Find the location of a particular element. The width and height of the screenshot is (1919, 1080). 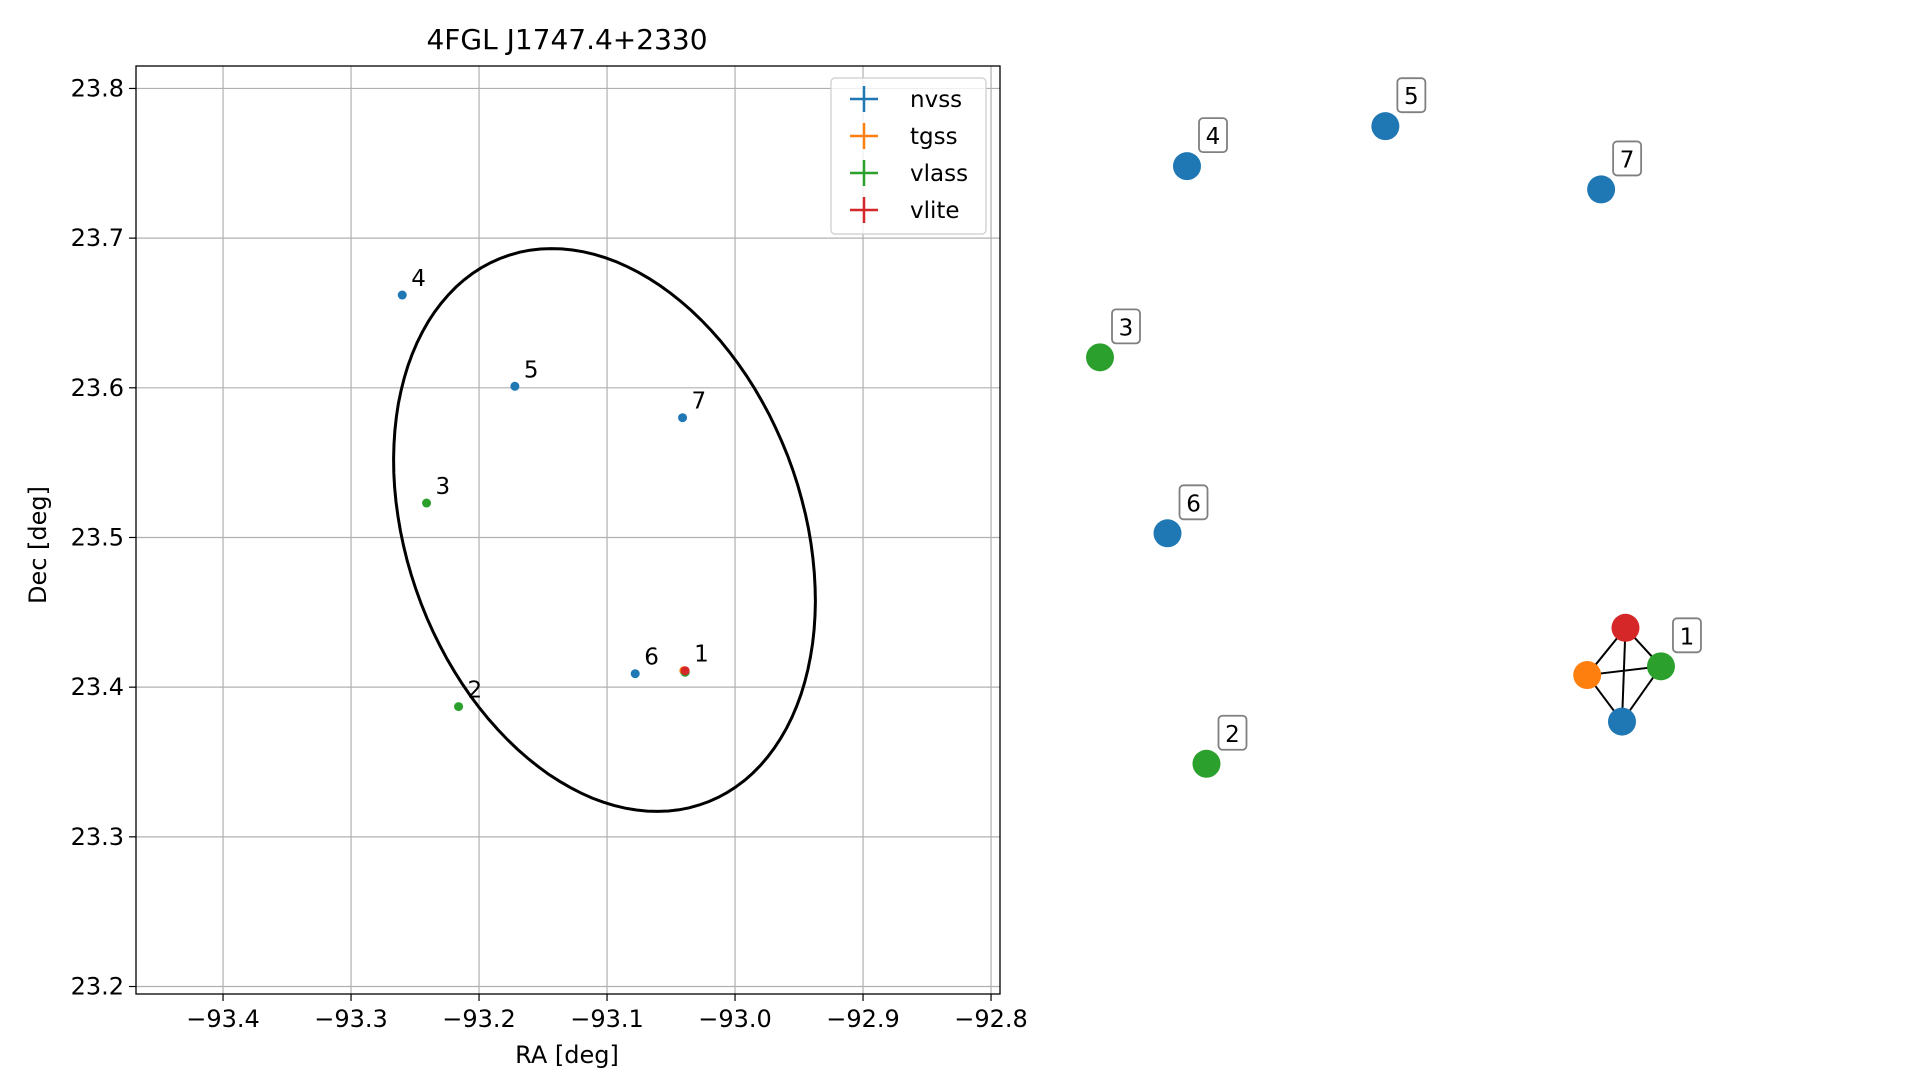

legend-label-vlite: vlite is located at coordinates (935, 211).